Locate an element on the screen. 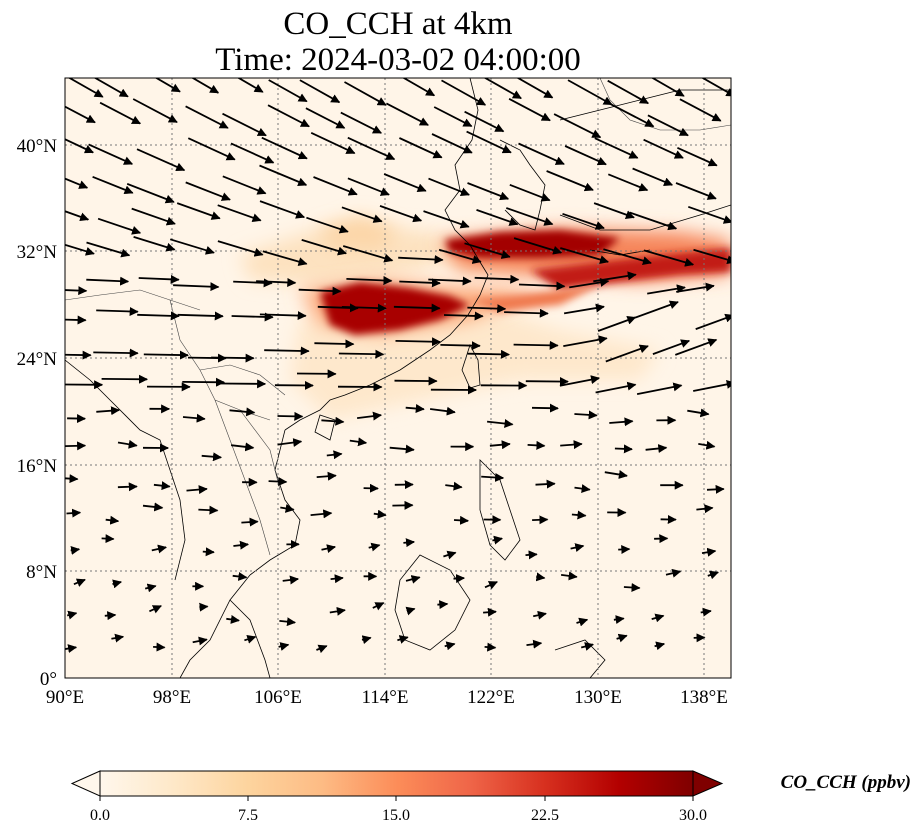 The width and height of the screenshot is (921, 836). x-tick-label: 114°E is located at coordinates (385, 697).